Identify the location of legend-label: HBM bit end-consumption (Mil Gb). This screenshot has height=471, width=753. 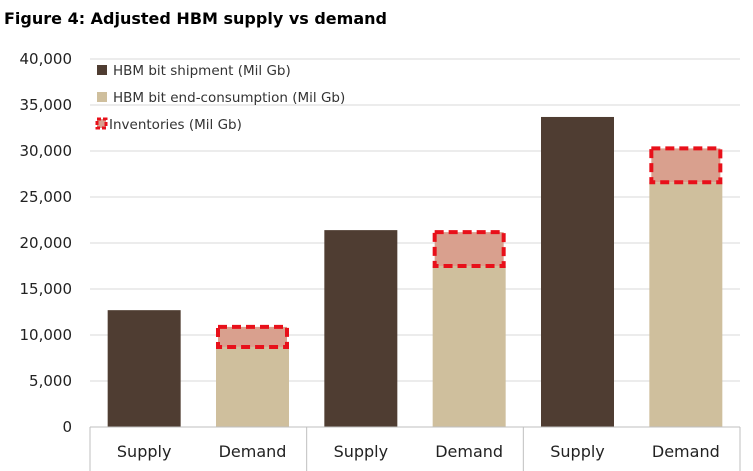
(229, 98).